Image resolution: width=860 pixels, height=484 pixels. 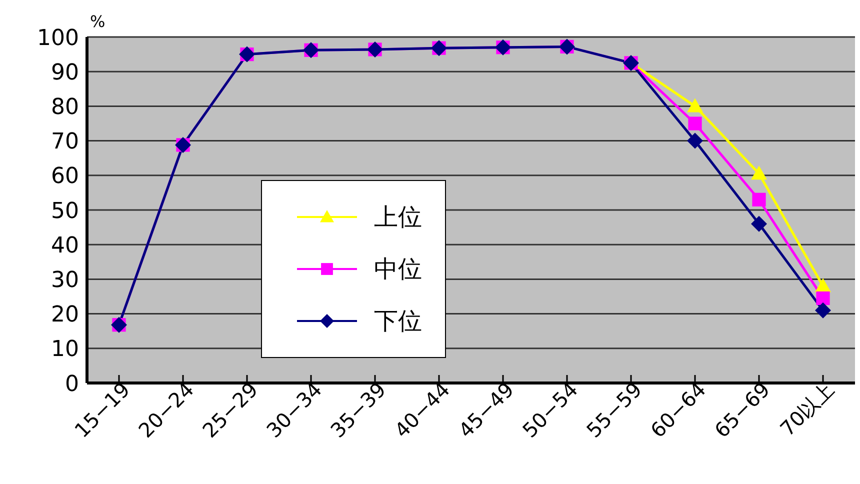 I want to click on y-axis-title: %, so click(x=98, y=21).